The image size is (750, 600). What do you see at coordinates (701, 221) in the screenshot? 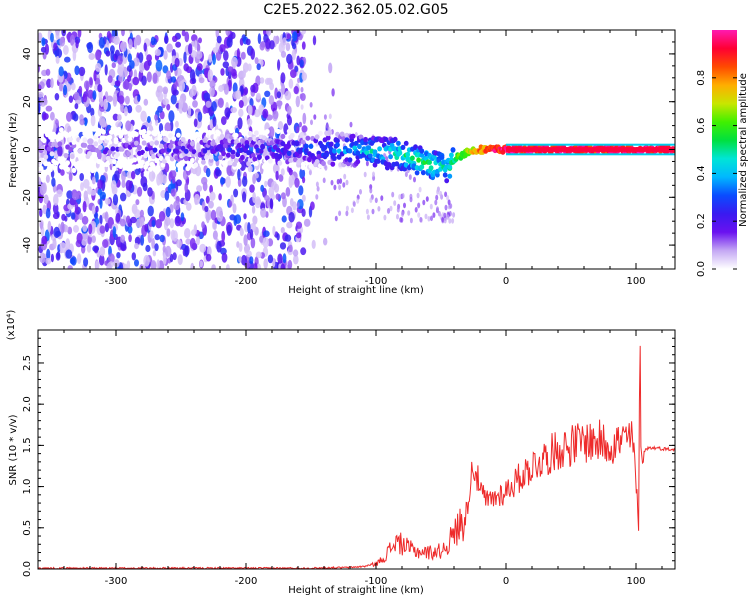
I see `colorbar-tick-label: 0.2` at bounding box center [701, 221].